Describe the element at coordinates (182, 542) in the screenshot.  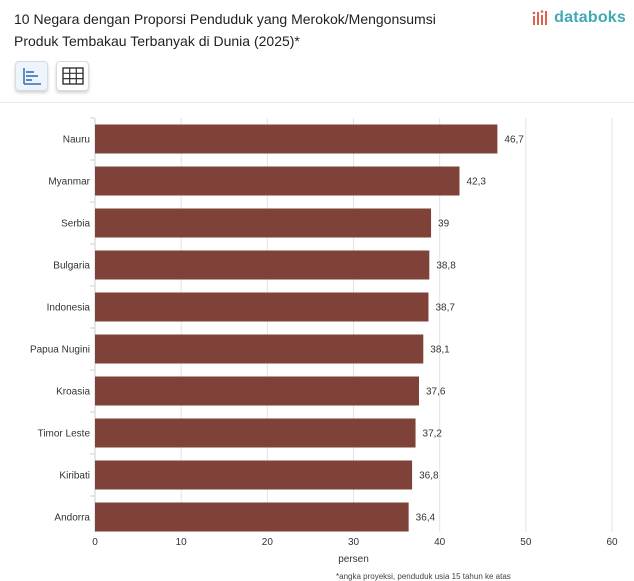
I see `x-tick-label: 10` at that location.